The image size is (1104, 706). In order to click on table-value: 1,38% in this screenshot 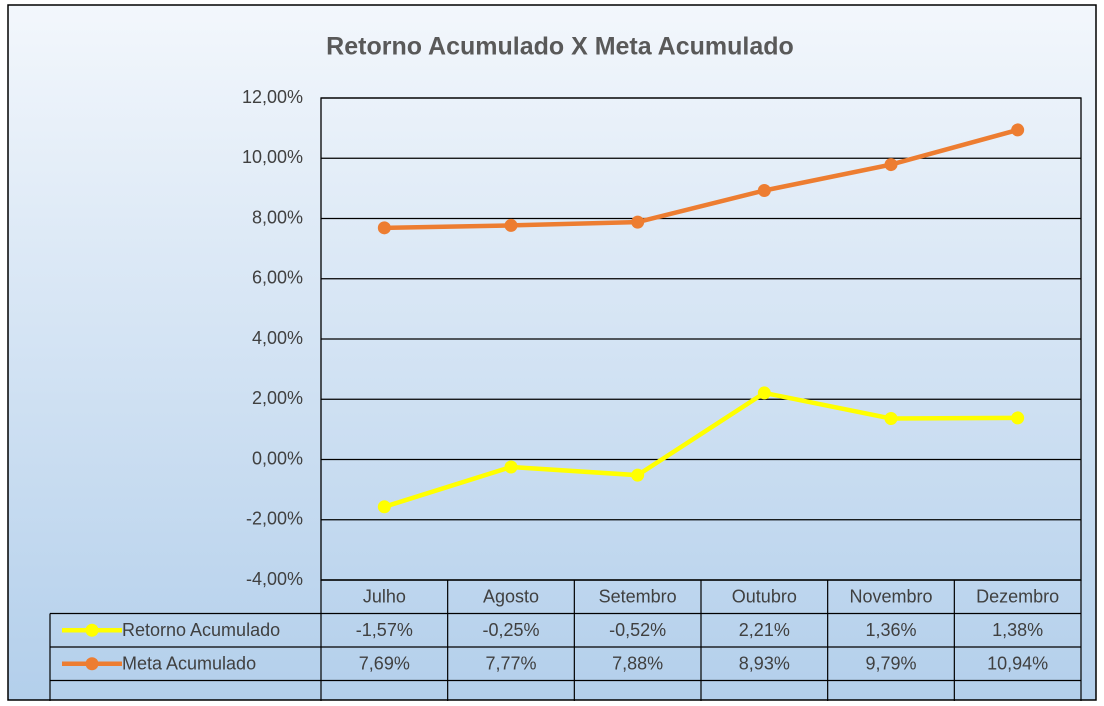, I will do `click(1017, 630)`.